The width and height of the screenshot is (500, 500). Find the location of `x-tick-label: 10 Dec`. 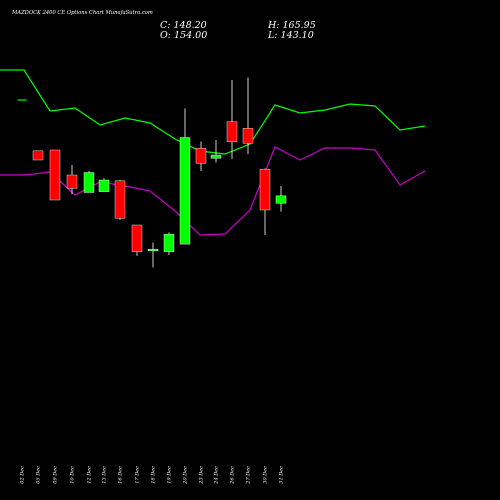

x-tick-label: 10 Dec is located at coordinates (73, 475).